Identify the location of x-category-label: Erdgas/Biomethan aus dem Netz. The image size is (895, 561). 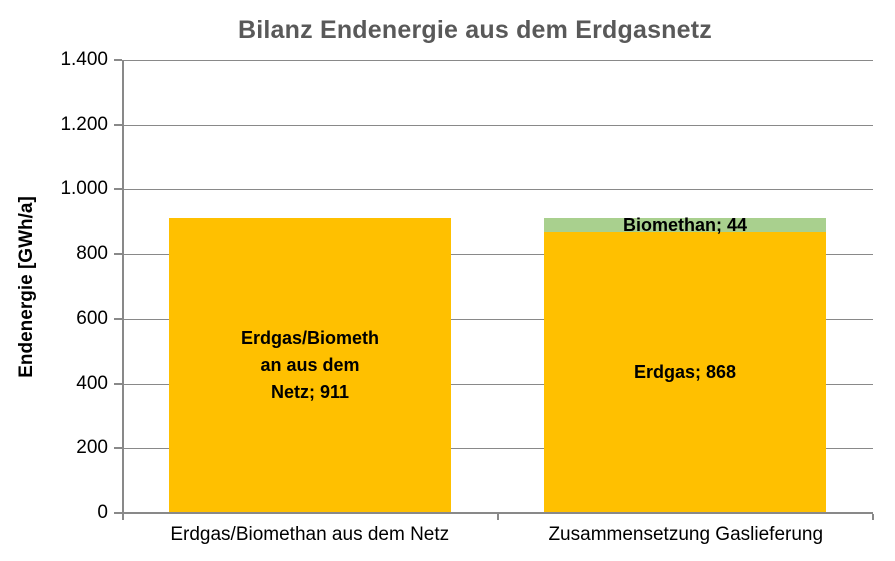
(310, 534).